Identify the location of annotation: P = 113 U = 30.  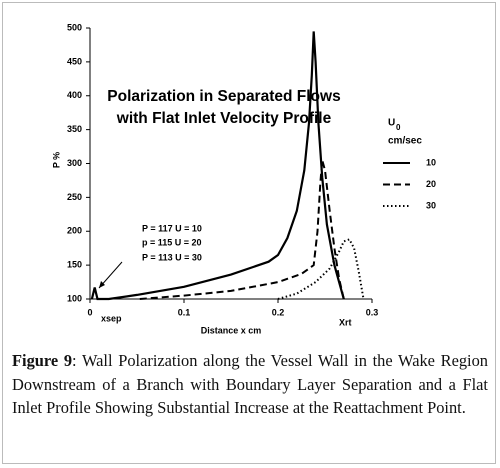
(172, 257).